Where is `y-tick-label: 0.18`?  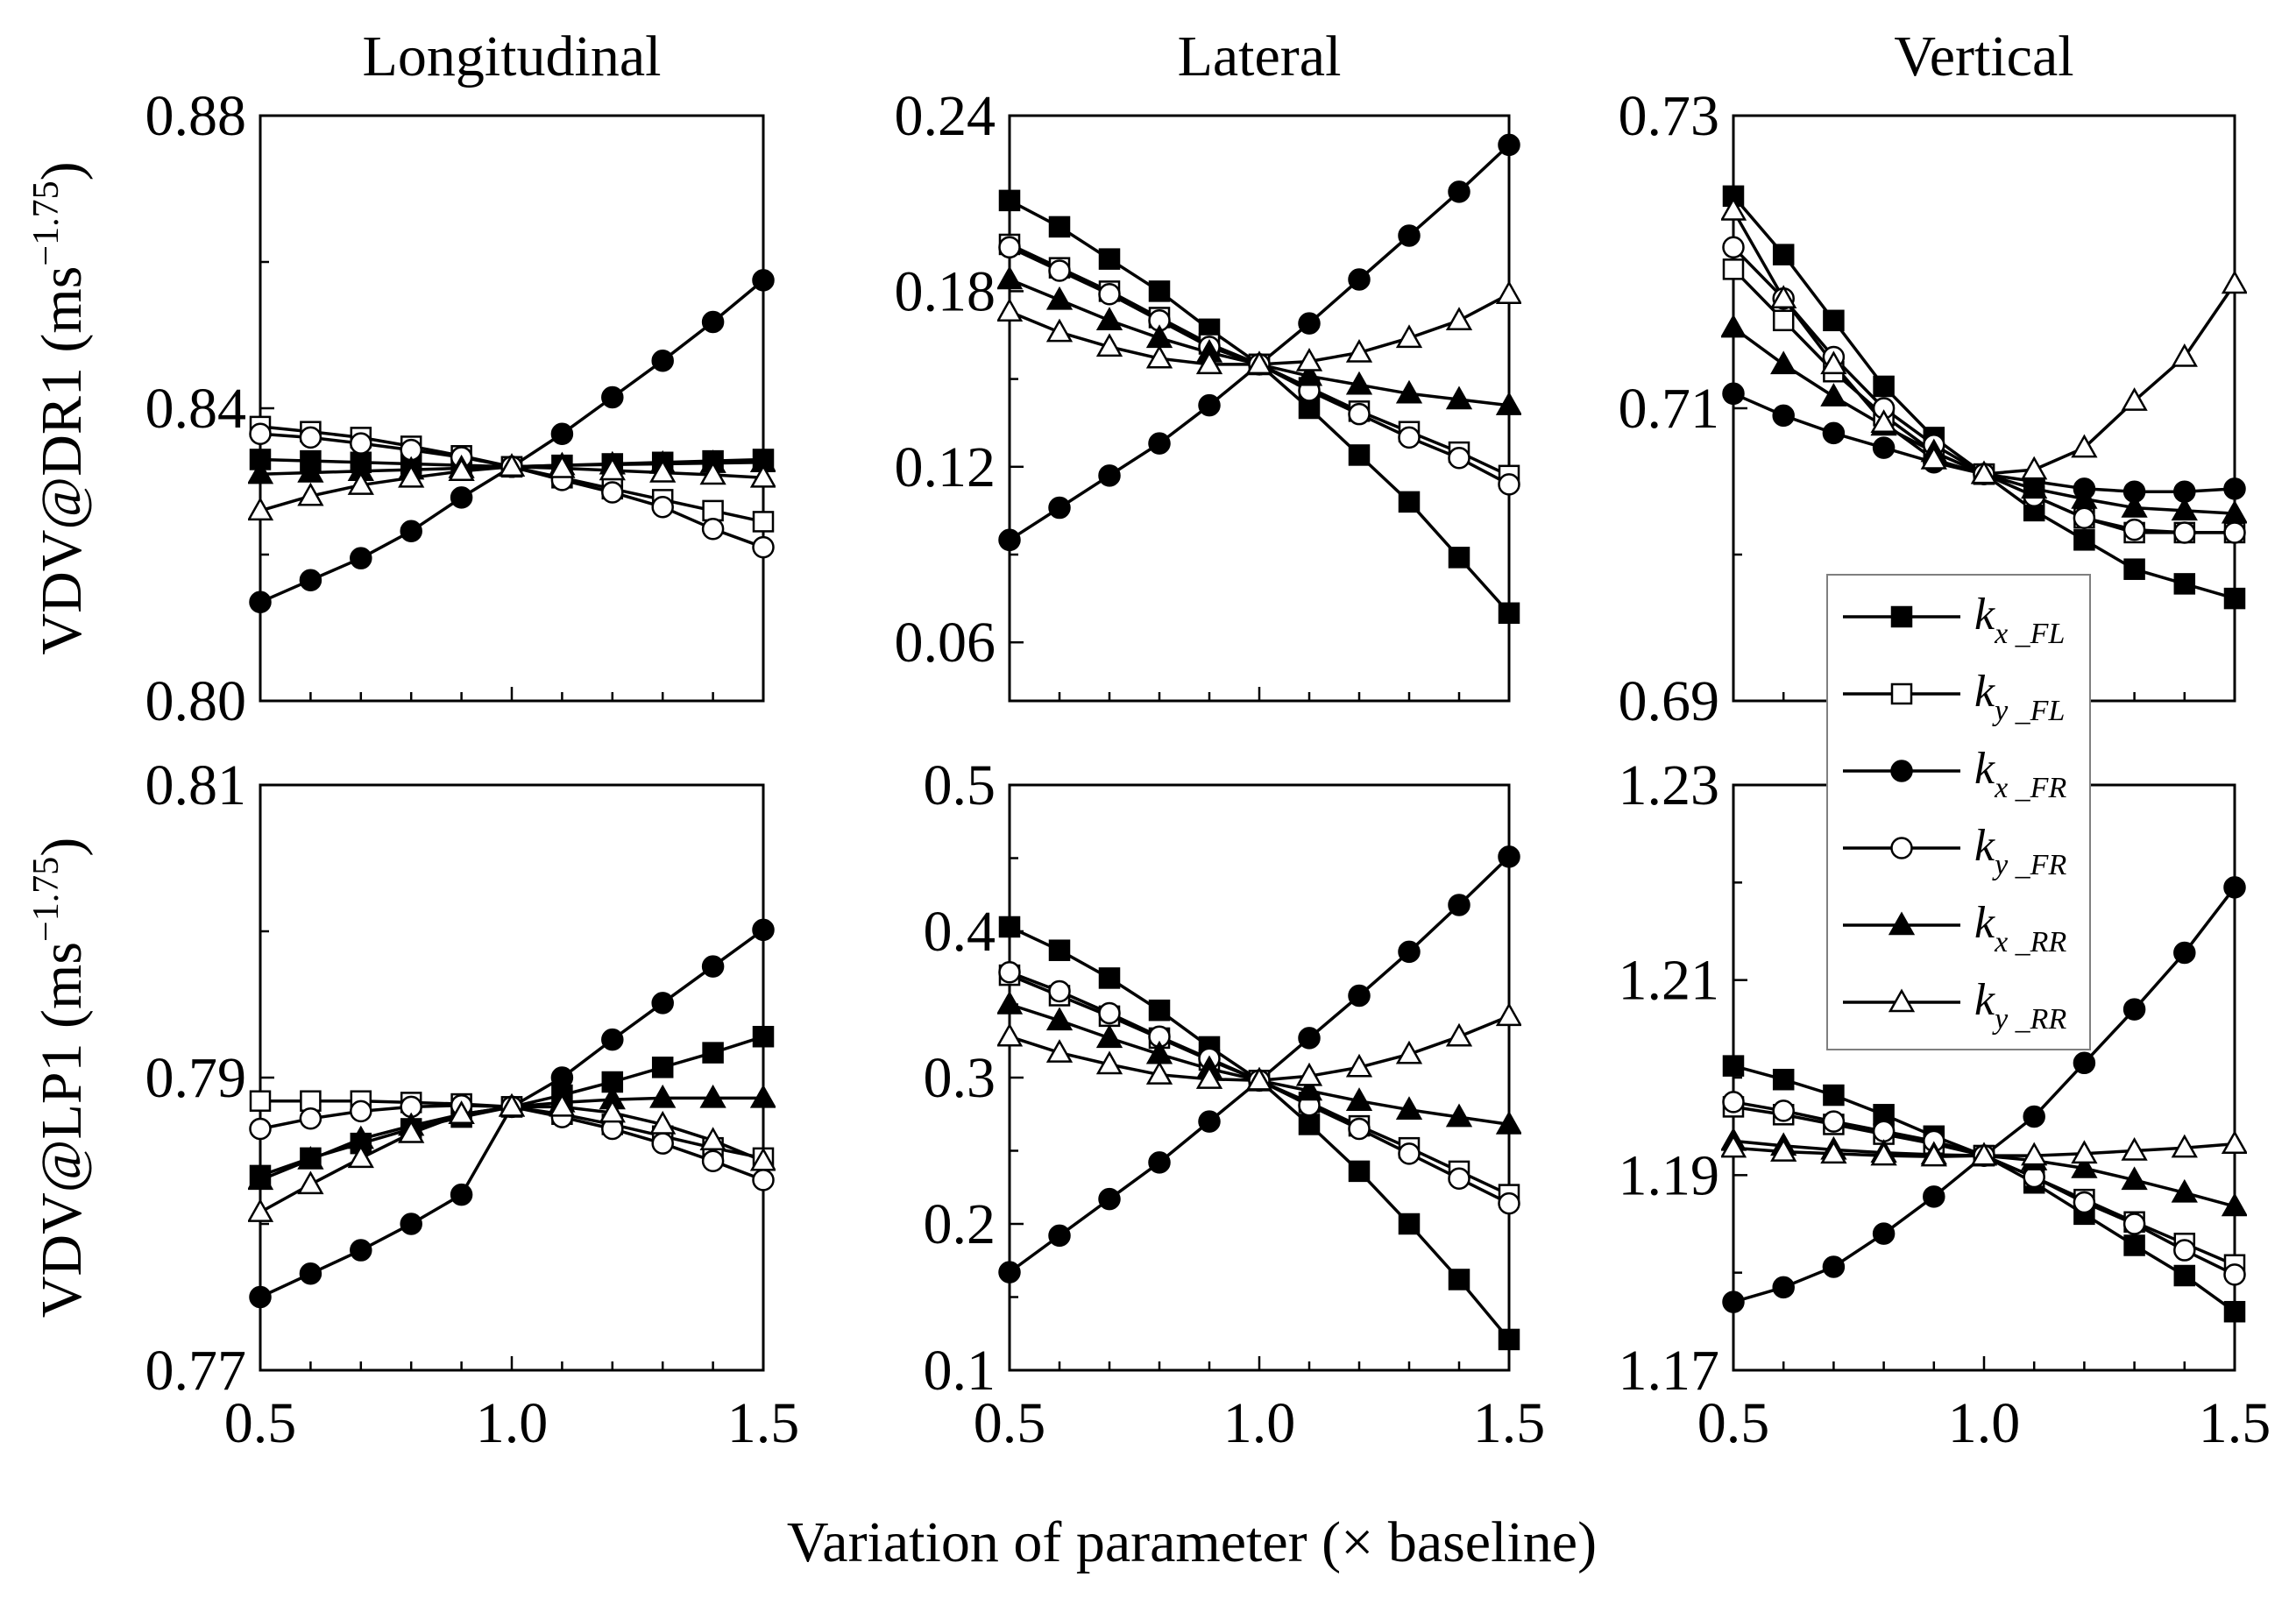
y-tick-label: 0.18 is located at coordinates (945, 291).